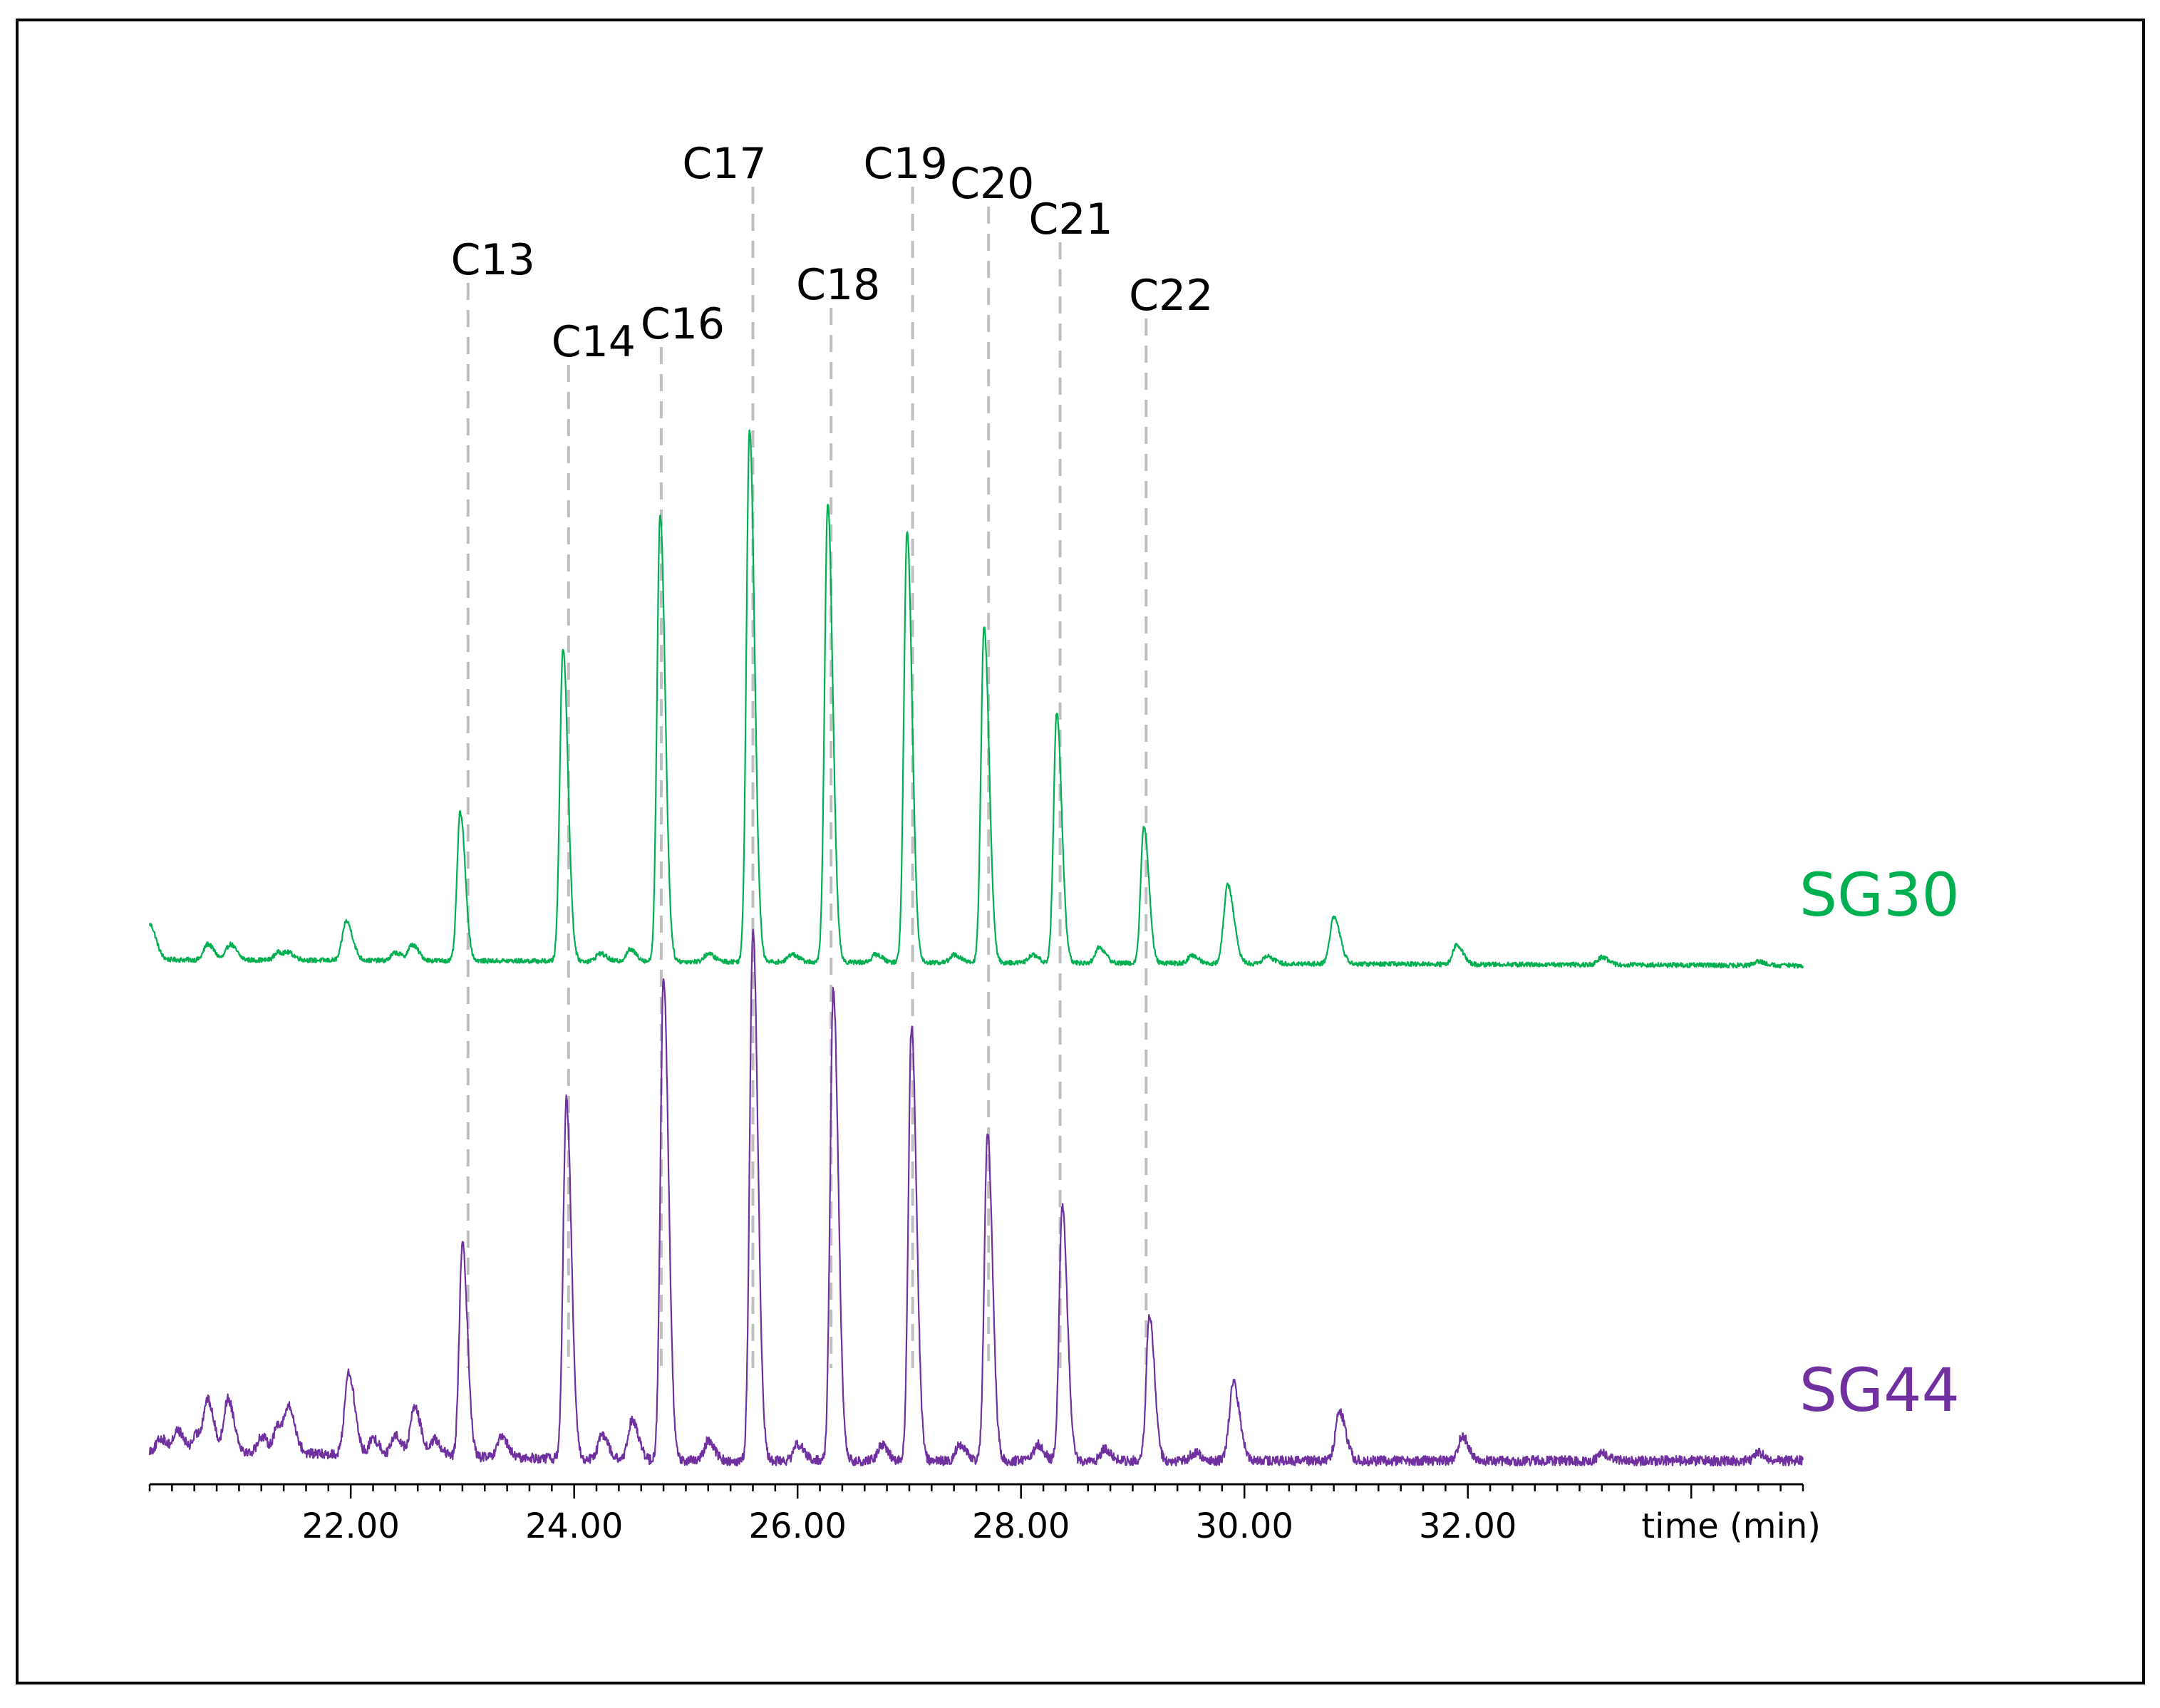 The width and height of the screenshot is (2160, 1708). Describe the element at coordinates (1731, 1526) in the screenshot. I see `x-axis-label: time (min)` at that location.